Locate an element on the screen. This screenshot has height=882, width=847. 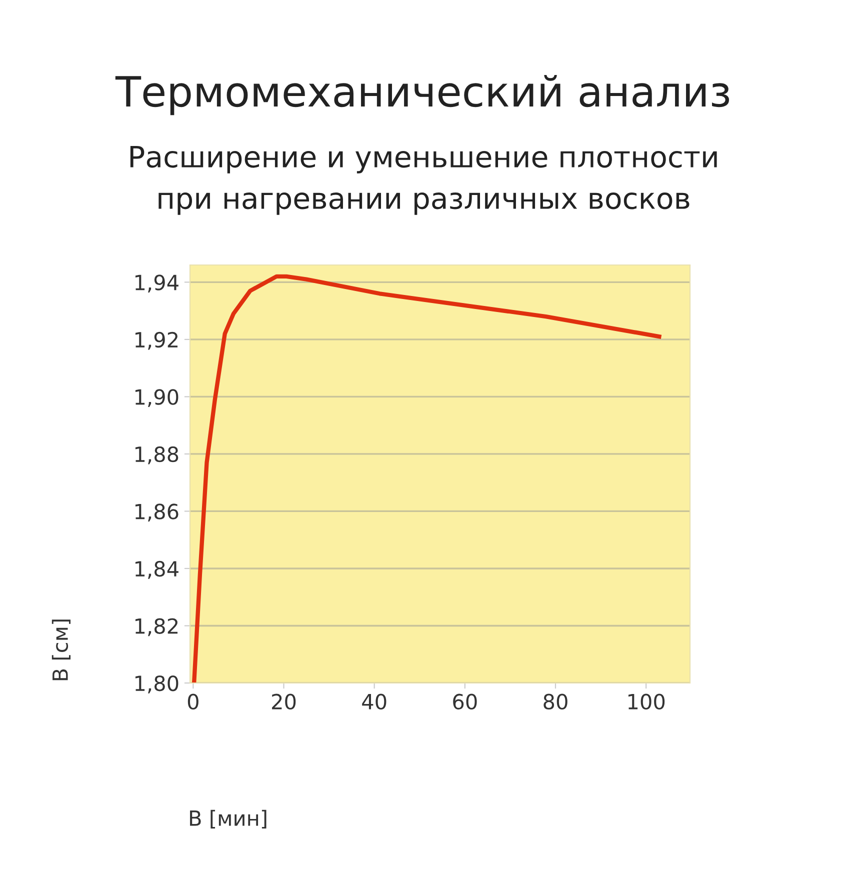
x-tick-label: 80 is located at coordinates (556, 702).